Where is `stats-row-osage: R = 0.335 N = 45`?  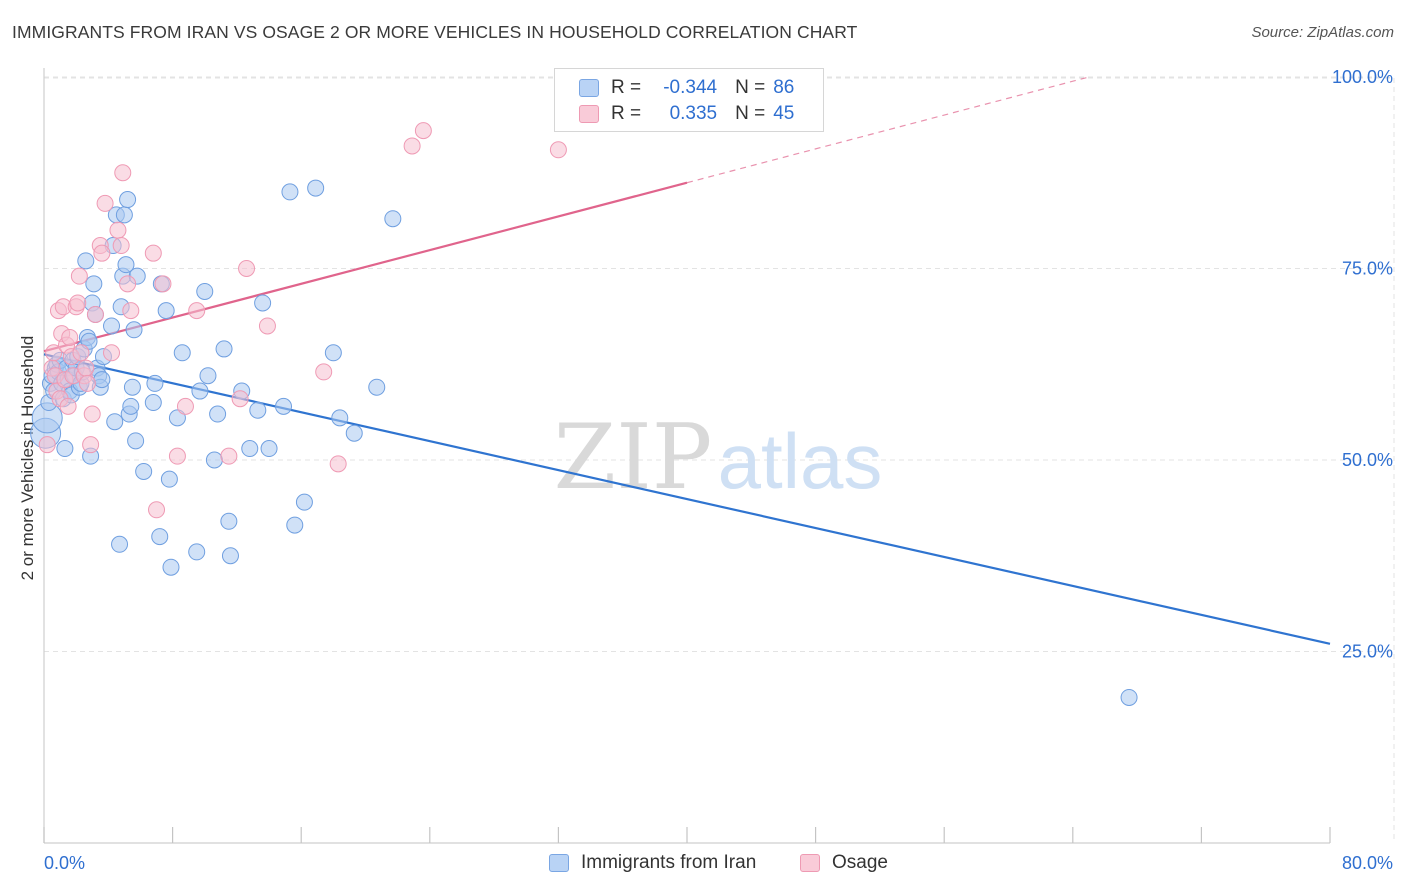 stats-row-osage: R = 0.335 N = 45 is located at coordinates (674, 114).